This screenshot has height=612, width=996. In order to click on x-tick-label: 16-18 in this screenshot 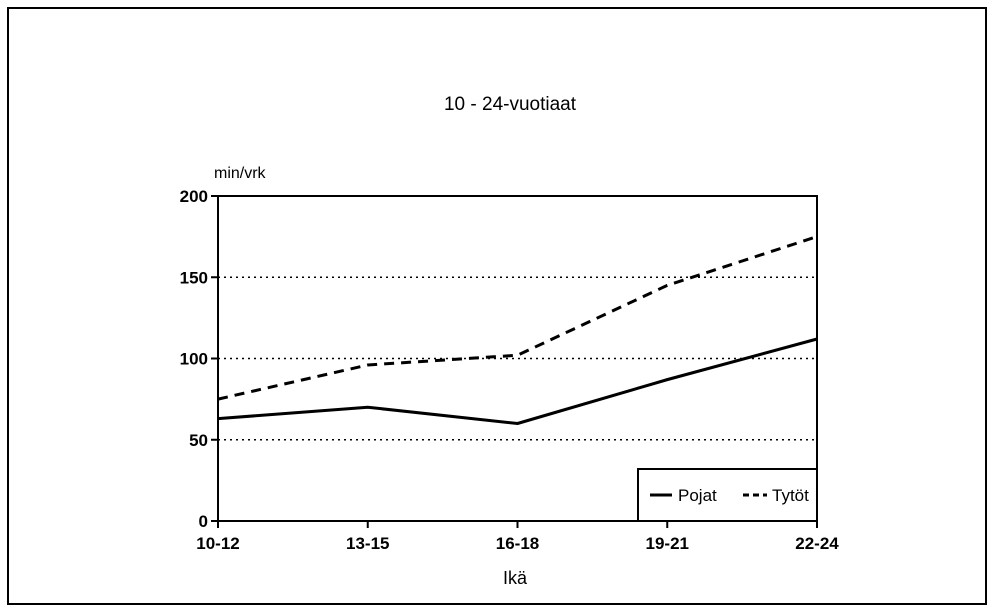, I will do `click(517, 543)`.